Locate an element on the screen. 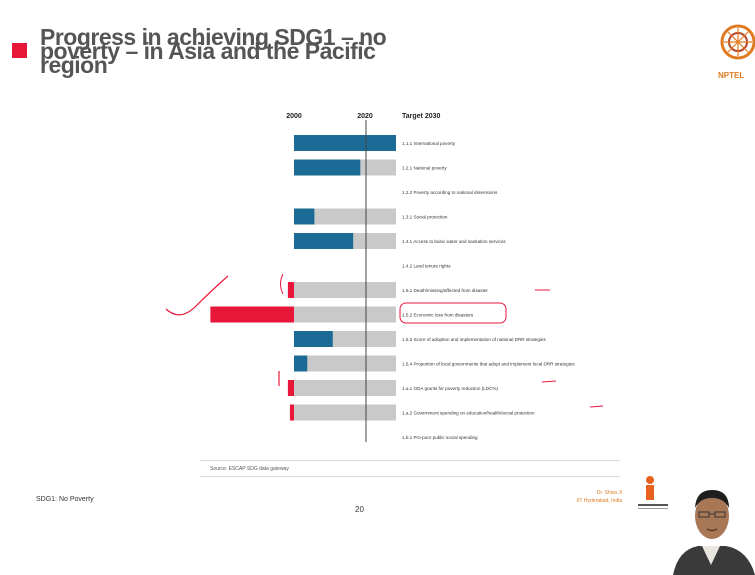 The height and width of the screenshot is (575, 755). presenter-name: Dr. Shiva Ji is located at coordinates (609, 493).